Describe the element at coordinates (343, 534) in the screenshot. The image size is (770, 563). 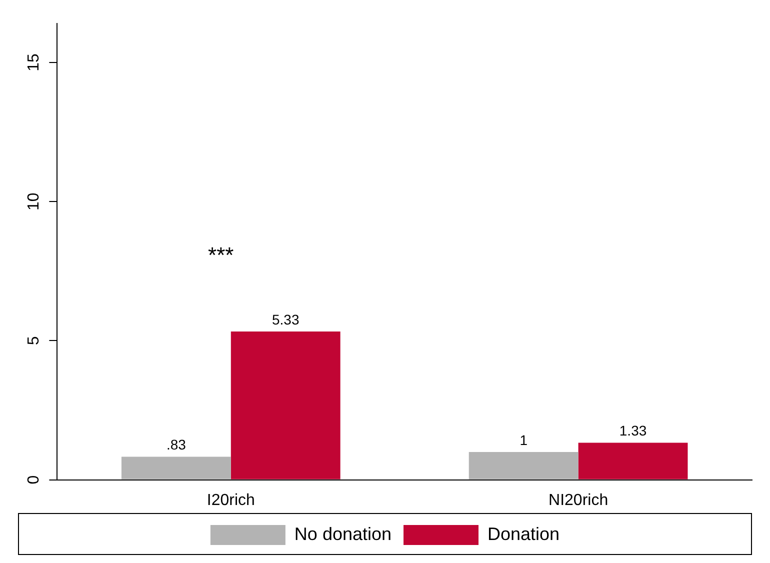
I see `legend-label: No donation` at that location.